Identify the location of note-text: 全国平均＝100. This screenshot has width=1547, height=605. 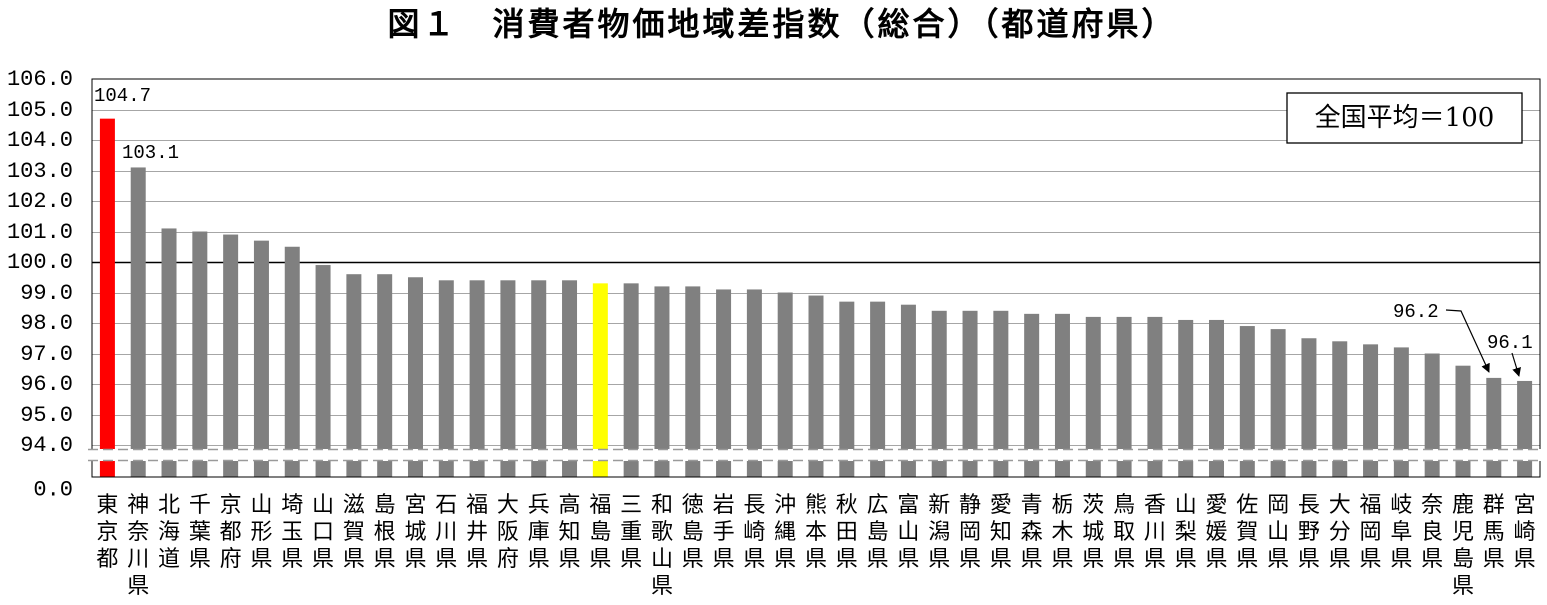
(1405, 118).